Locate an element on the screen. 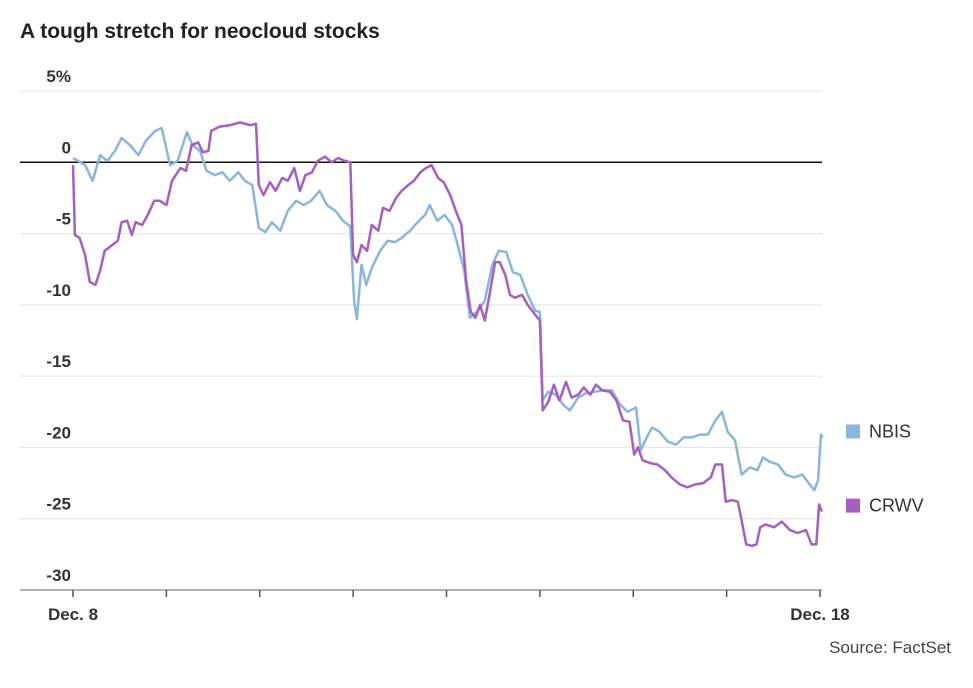  legend-label: CRWV is located at coordinates (896, 506).